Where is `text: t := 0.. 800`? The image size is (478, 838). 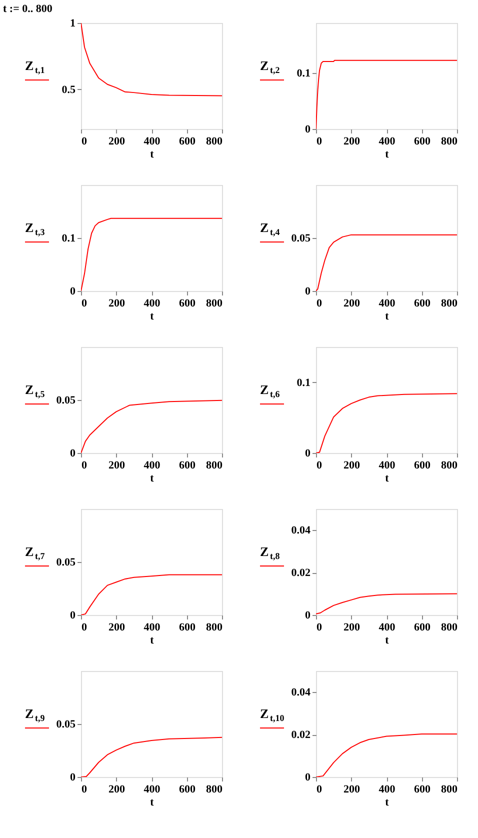 text: t := 0.. 800 is located at coordinates (28, 9).